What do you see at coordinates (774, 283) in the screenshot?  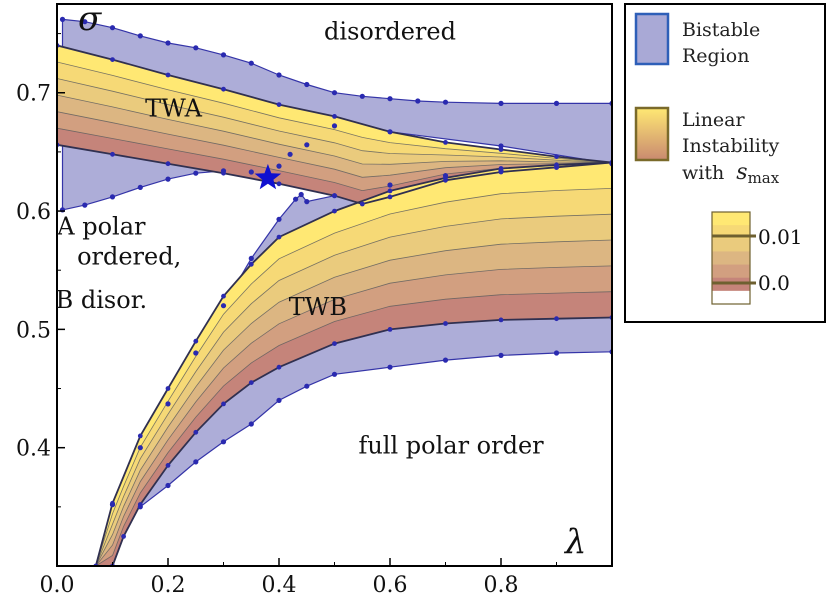 I see `colorbar-label-bottom: 0.0` at bounding box center [774, 283].